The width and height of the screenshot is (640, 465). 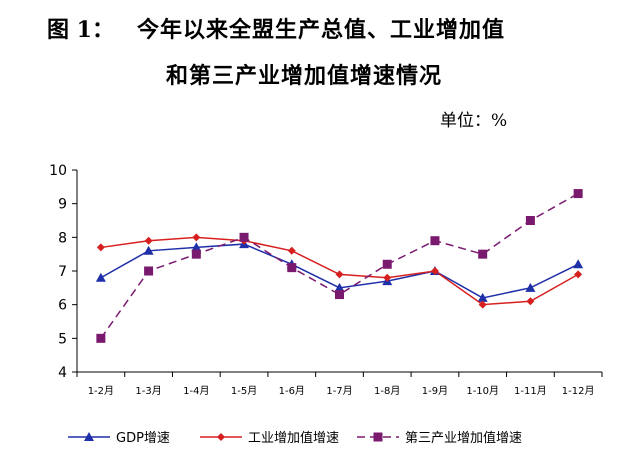 I want to click on x-tick-label: 1-11月, so click(x=530, y=391).